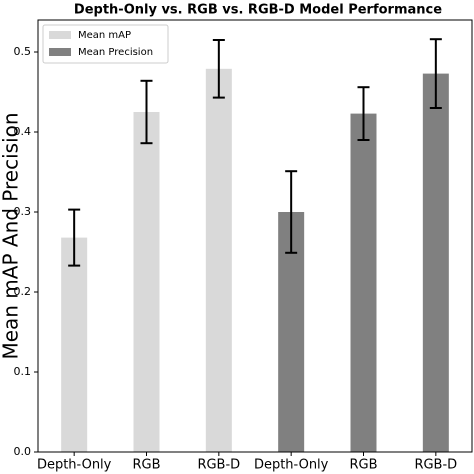 Image resolution: width=474 pixels, height=474 pixels. I want to click on legend-label: Mean mAP, so click(104, 35).